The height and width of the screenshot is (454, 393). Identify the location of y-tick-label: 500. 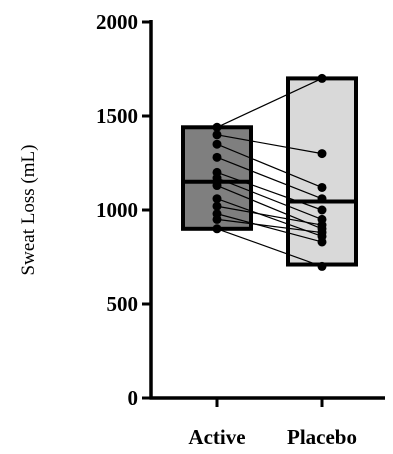
(123, 304).